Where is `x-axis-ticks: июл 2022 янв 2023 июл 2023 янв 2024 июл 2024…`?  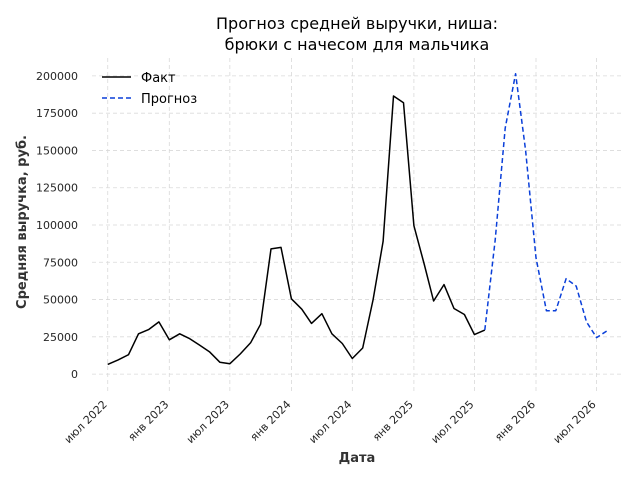
x-axis-ticks: июл 2022 янв 2023 июл 2023 янв 2024 июл 2024… is located at coordinates (330, 422).